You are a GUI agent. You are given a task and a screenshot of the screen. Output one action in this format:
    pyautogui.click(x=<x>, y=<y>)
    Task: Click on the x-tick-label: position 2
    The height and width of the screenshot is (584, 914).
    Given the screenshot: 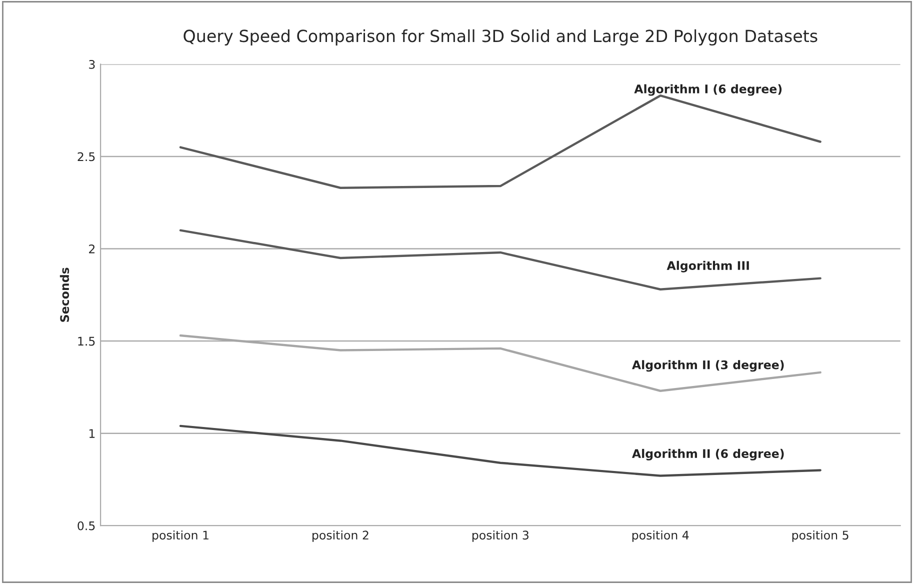 What is the action you would take?
    pyautogui.click(x=340, y=536)
    